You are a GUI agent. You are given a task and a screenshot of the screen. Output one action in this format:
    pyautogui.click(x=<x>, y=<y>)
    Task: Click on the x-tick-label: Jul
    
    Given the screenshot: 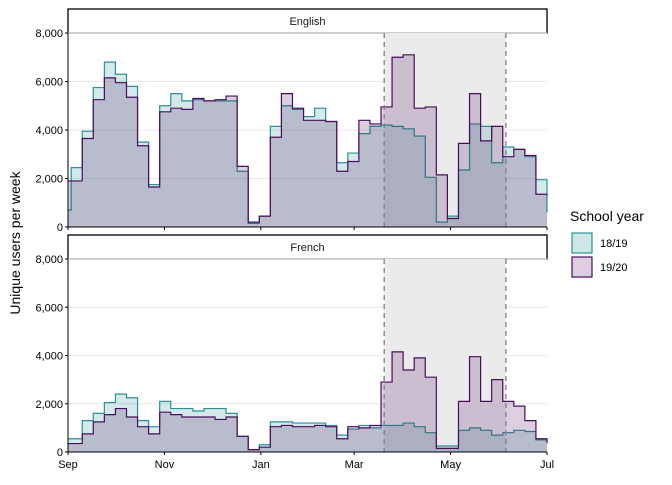 What is the action you would take?
    pyautogui.click(x=547, y=465)
    